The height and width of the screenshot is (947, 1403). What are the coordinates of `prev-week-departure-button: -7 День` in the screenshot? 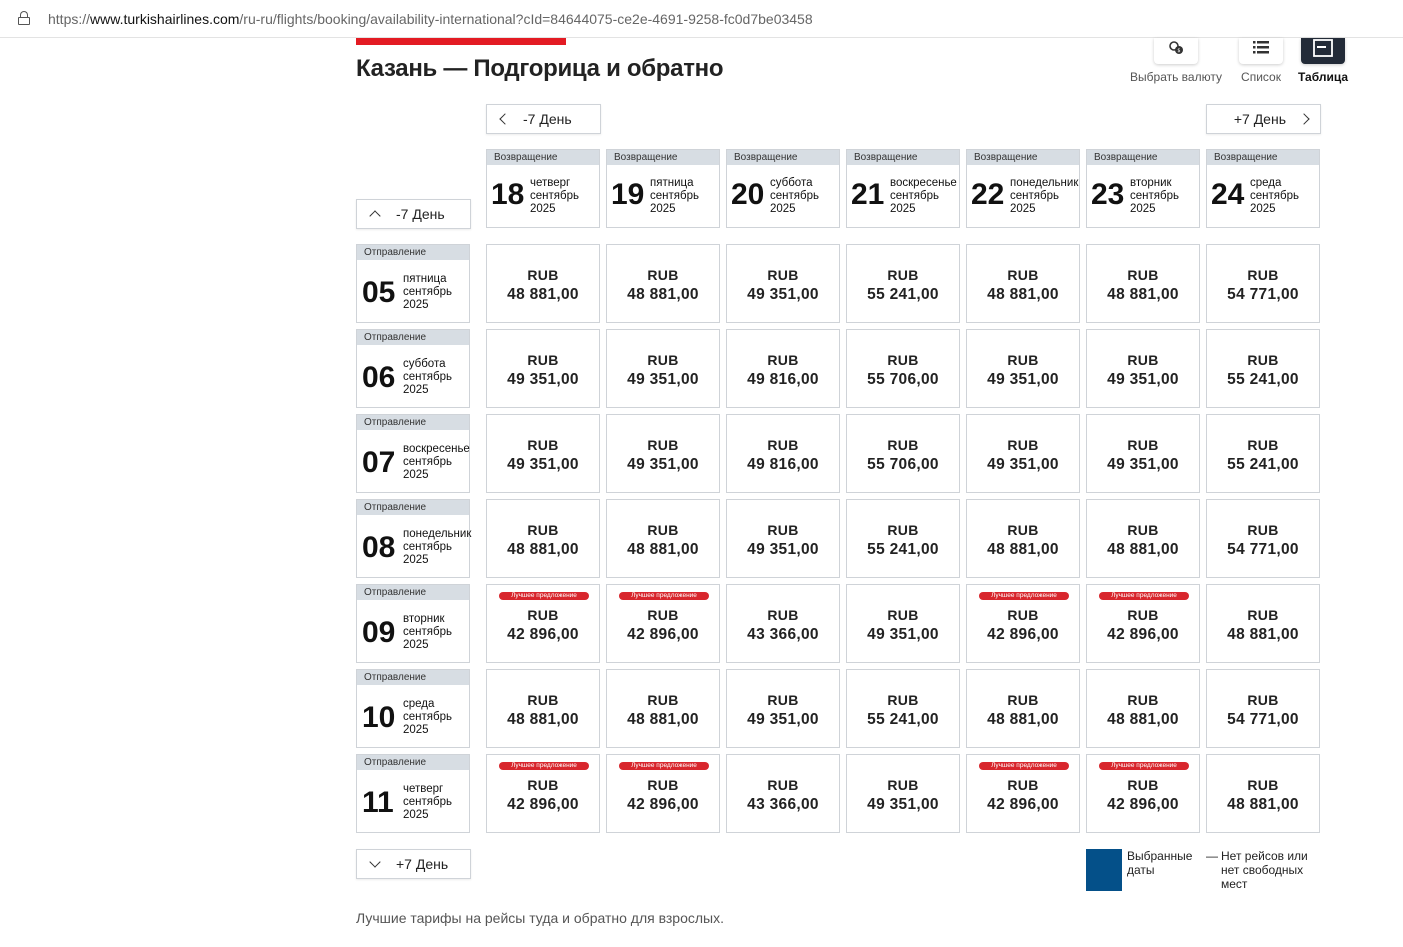 It's located at (413, 214).